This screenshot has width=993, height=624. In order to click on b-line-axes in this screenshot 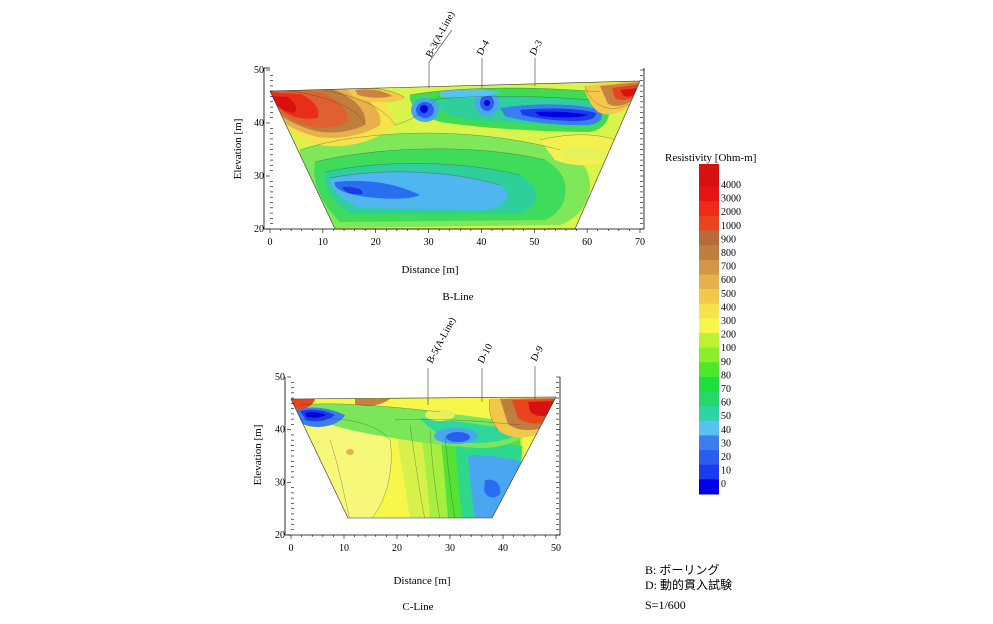, I will do `click(454, 148)`.